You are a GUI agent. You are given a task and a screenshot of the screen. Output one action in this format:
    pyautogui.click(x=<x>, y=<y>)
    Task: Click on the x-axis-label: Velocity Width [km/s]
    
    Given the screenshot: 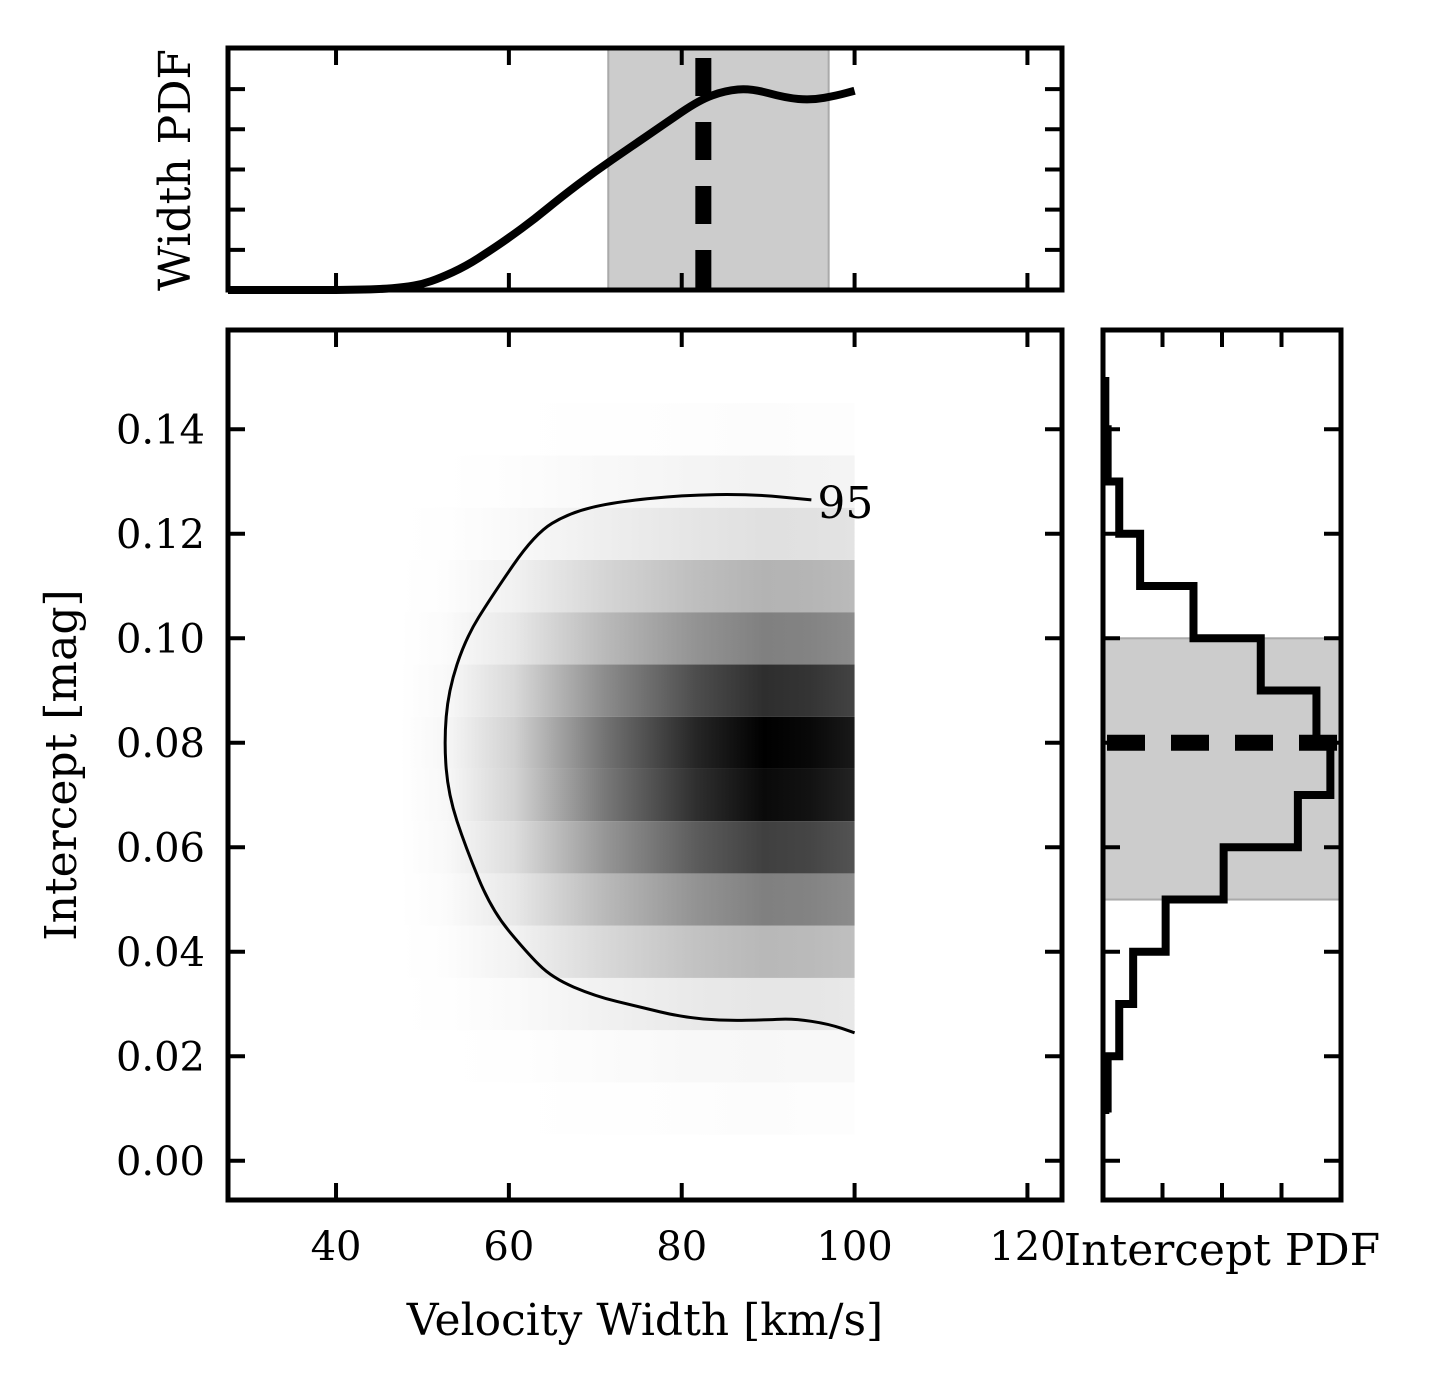 What is the action you would take?
    pyautogui.click(x=644, y=1320)
    